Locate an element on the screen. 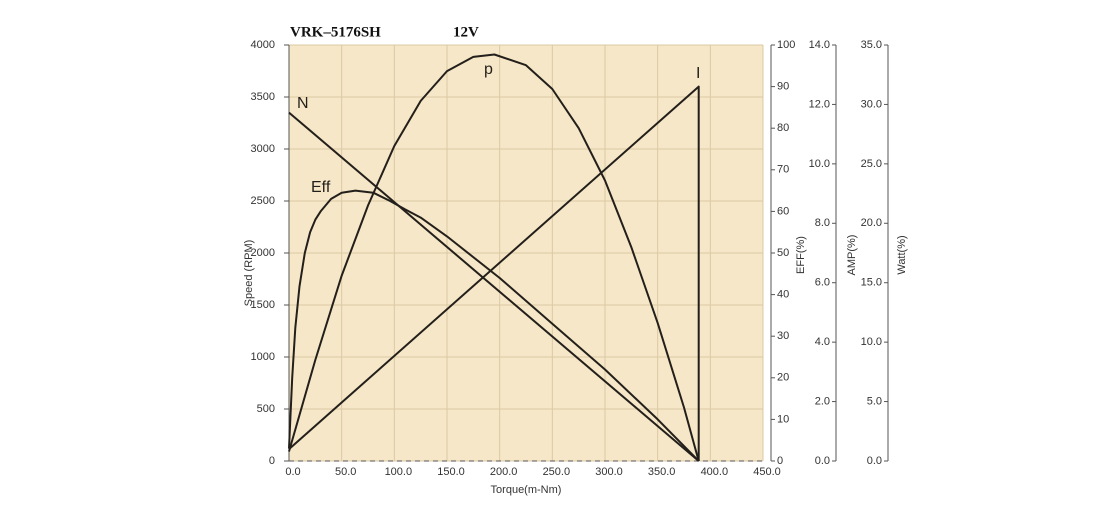 The width and height of the screenshot is (1103, 510). eff-tick-label: 100 is located at coordinates (786, 45).